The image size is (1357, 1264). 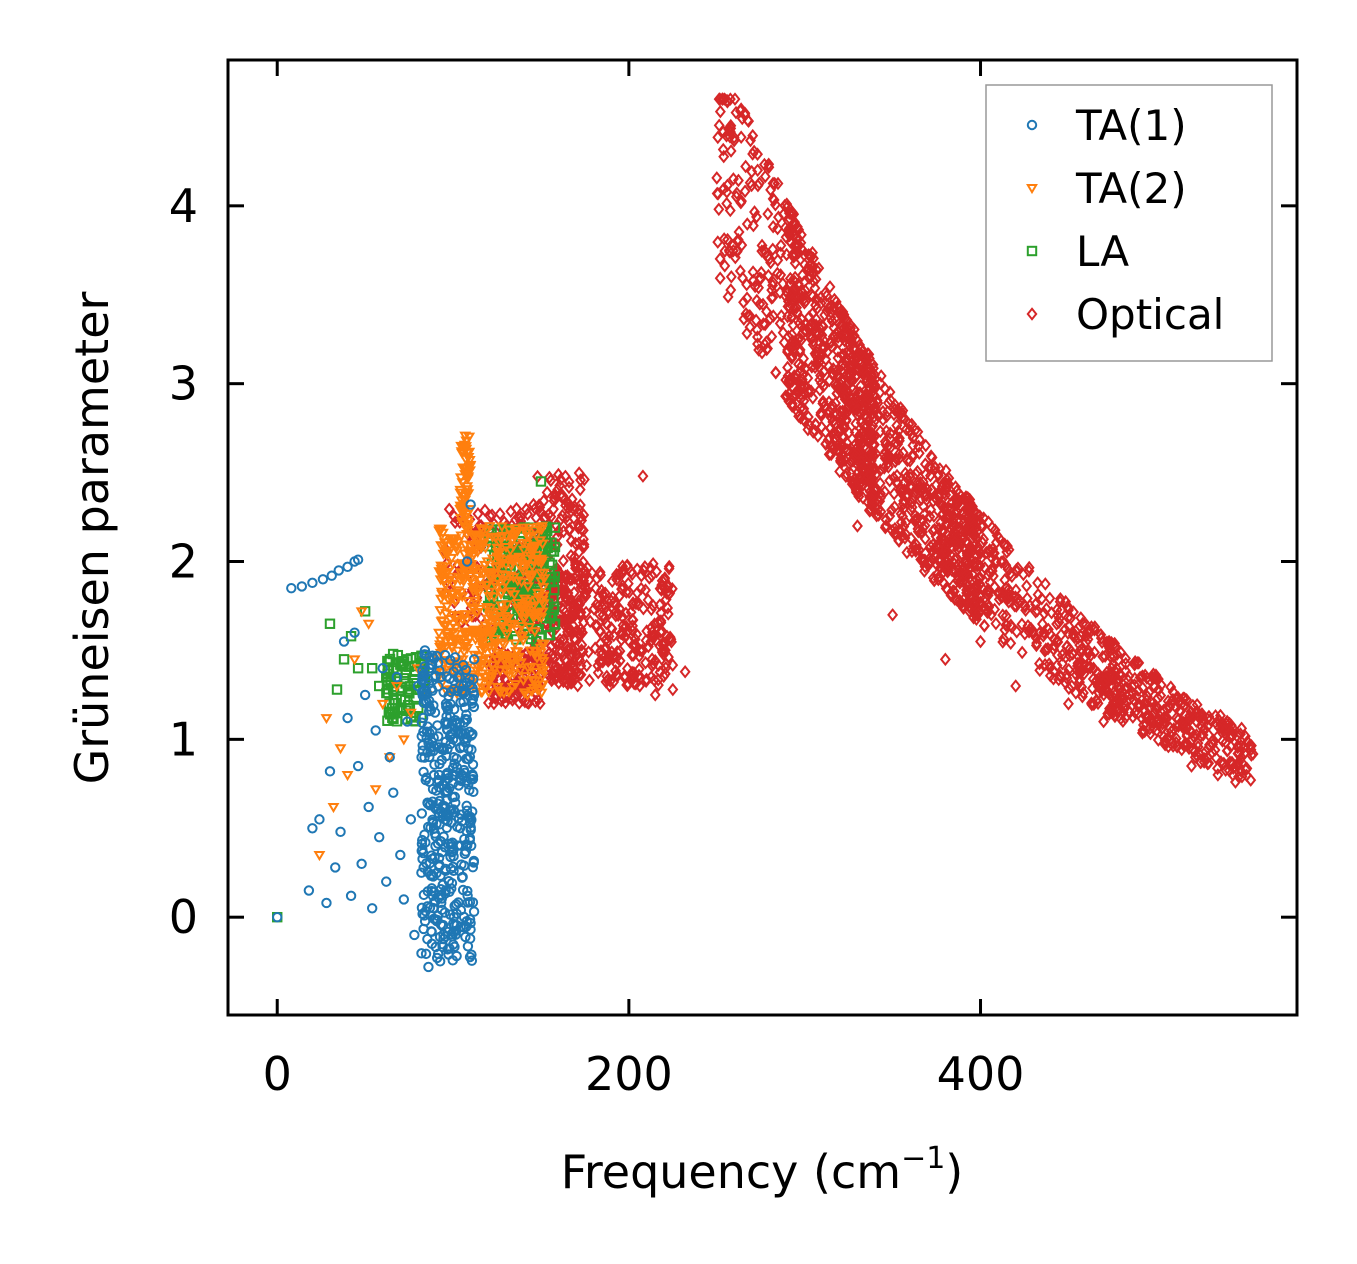 I want to click on legend-label: TA(1), so click(x=1131, y=125).